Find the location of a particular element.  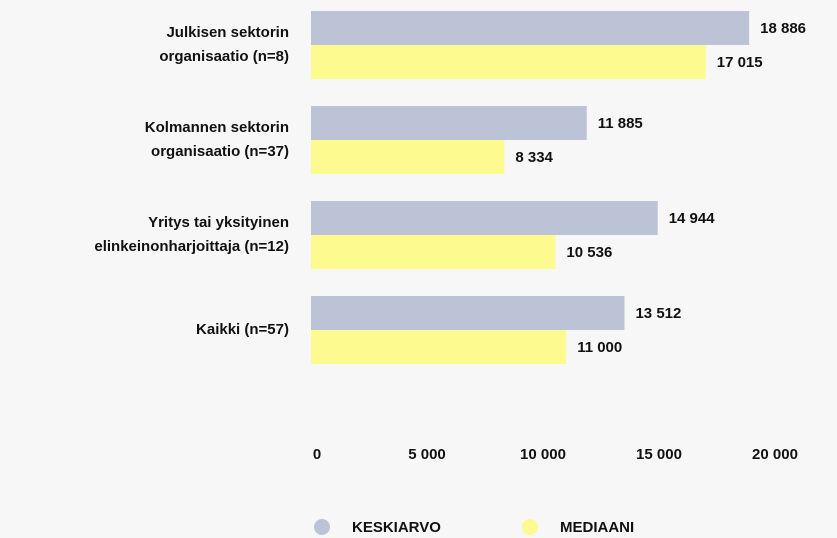

x-tick-label: 5 000 is located at coordinates (427, 454).